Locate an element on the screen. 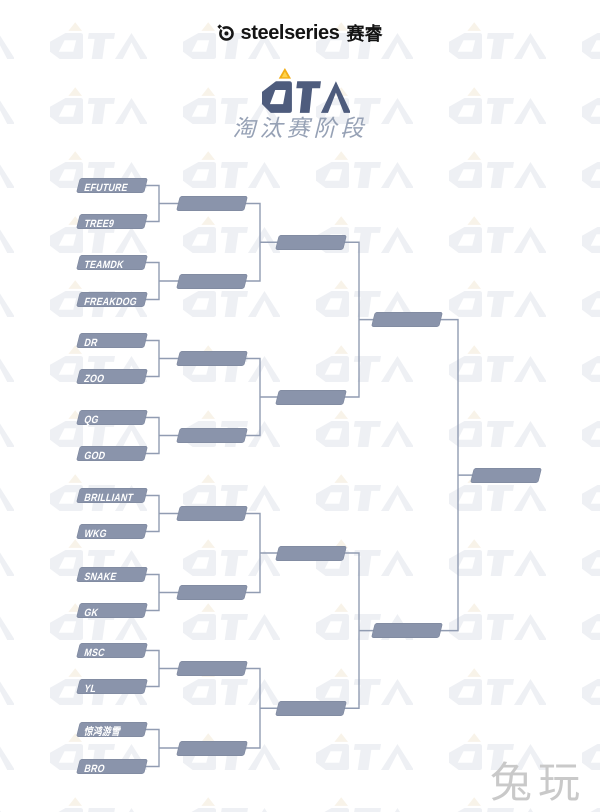 This screenshot has width=600, height=812. round1-team: BRO is located at coordinates (112, 767).